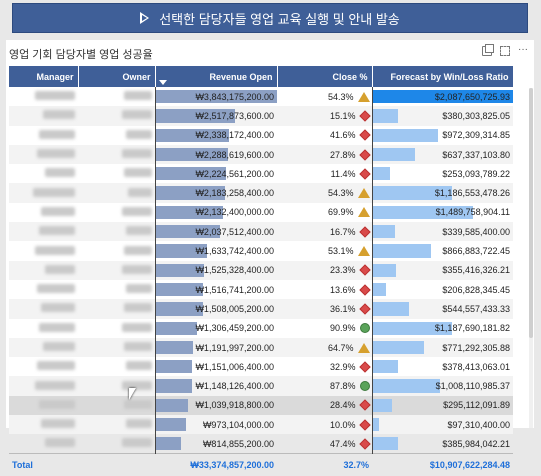 The width and height of the screenshot is (541, 476). I want to click on revenue-value: ₩1,525,328,400.00, so click(234, 270).